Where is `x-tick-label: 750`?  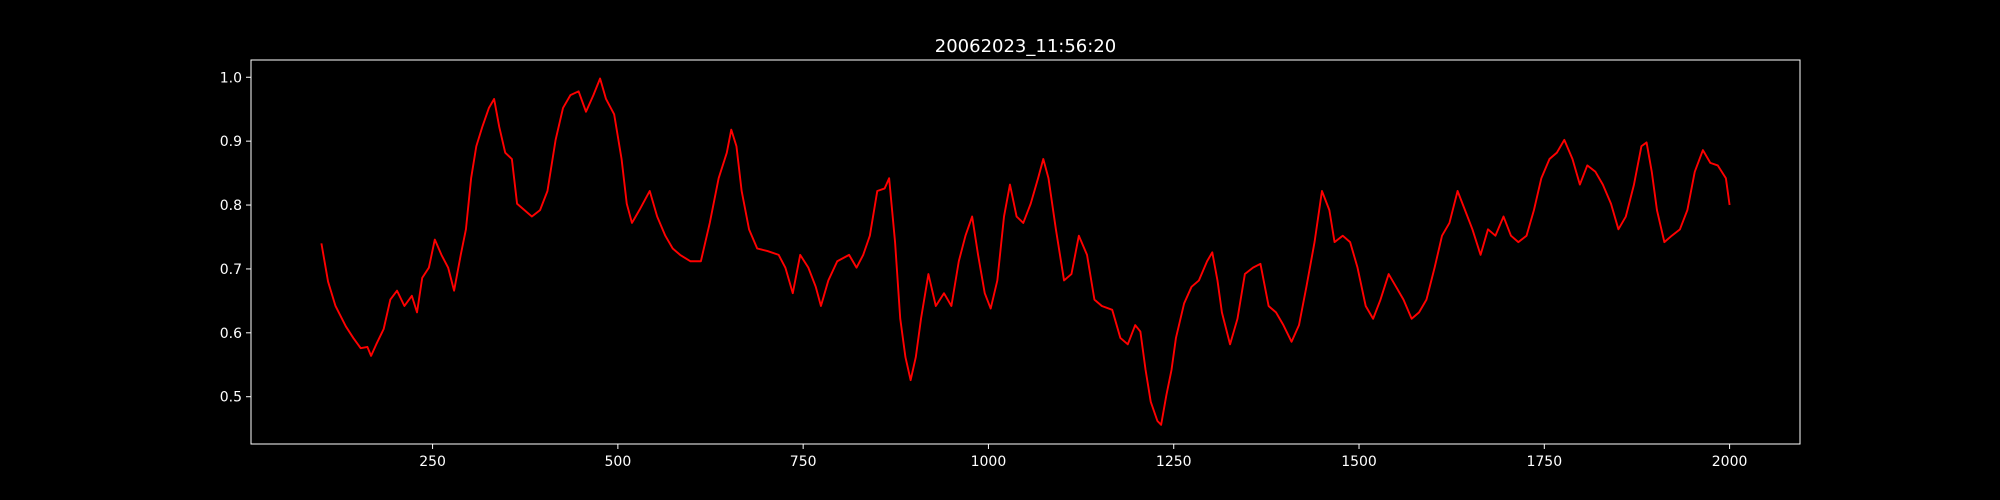
x-tick-label: 750 is located at coordinates (803, 462).